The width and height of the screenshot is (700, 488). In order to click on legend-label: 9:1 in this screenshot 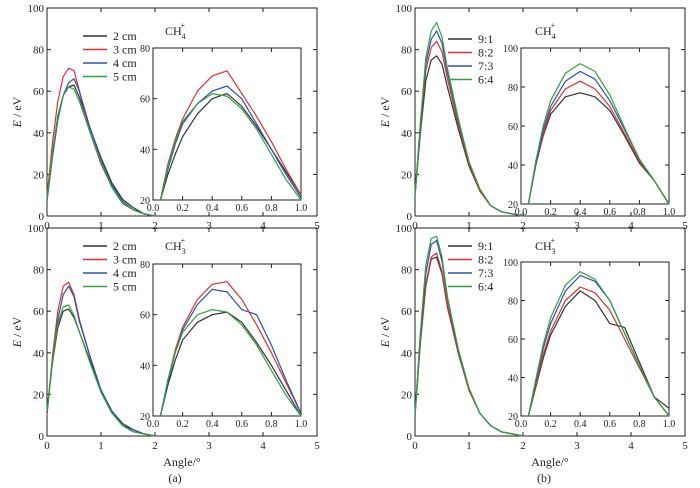, I will do `click(485, 246)`.